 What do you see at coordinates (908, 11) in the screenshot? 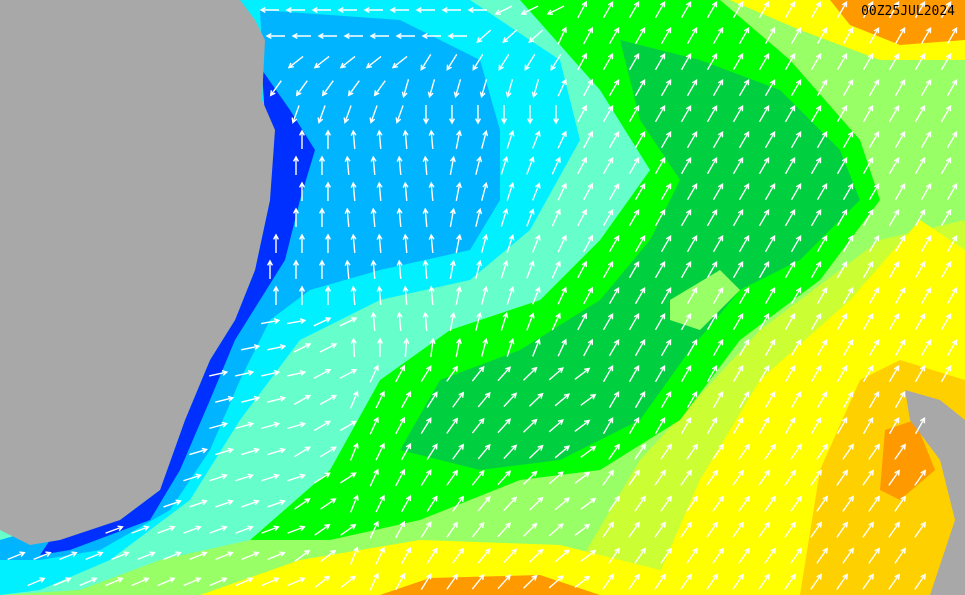
I see `forecast-timestamp: 00Z25JUL2024` at bounding box center [908, 11].